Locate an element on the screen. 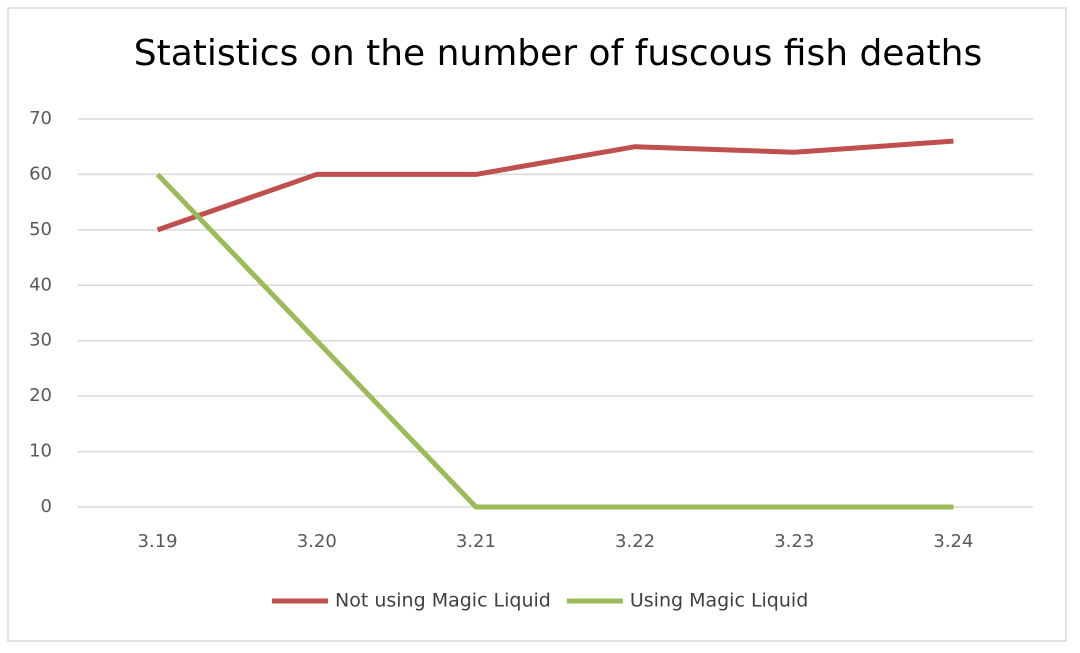  data-line is located at coordinates (555, 185).